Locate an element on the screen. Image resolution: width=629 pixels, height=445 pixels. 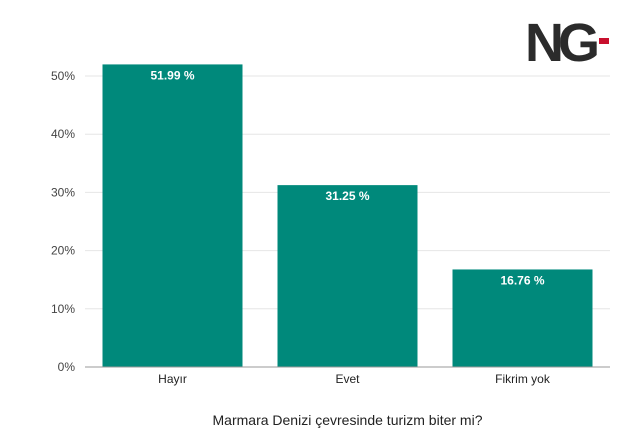
logo-accent-mark is located at coordinates (604, 41).